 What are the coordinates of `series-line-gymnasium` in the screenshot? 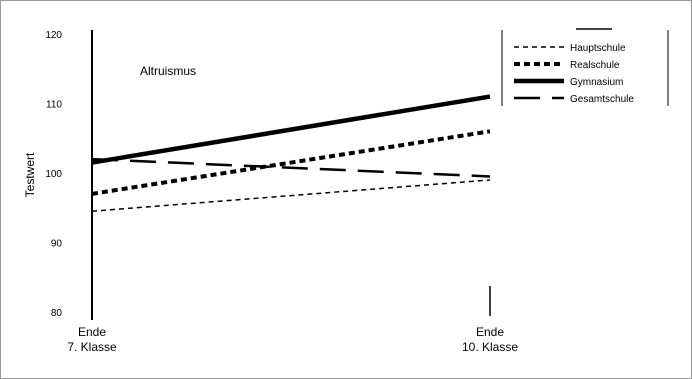 It's located at (291, 129).